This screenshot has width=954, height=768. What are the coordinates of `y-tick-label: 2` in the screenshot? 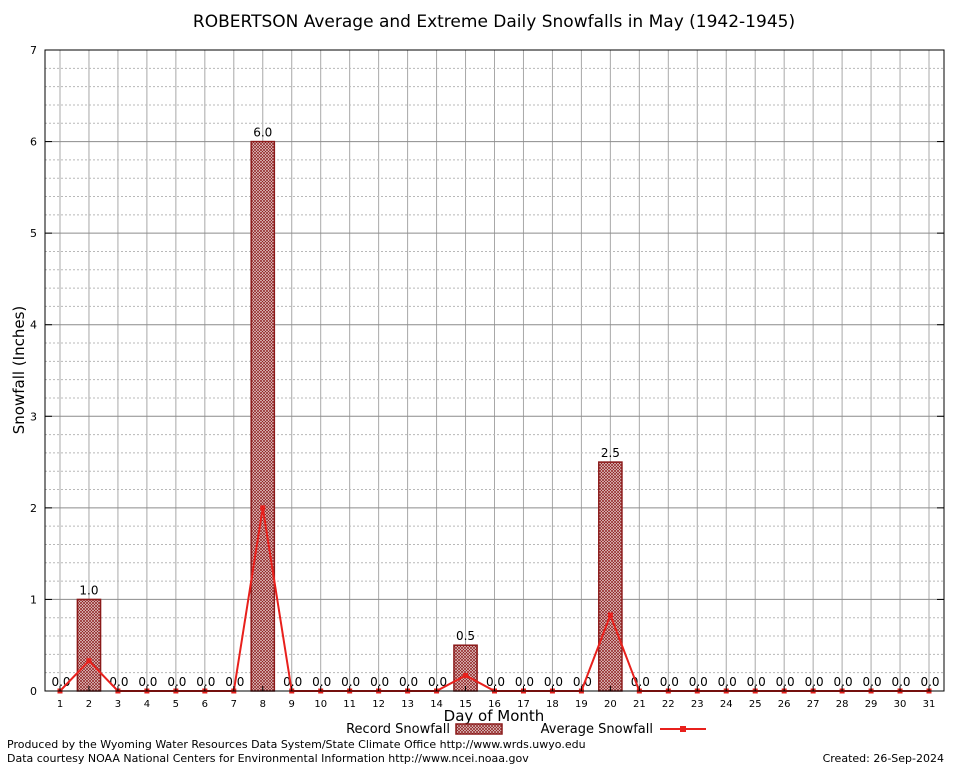 It's located at (33, 508).